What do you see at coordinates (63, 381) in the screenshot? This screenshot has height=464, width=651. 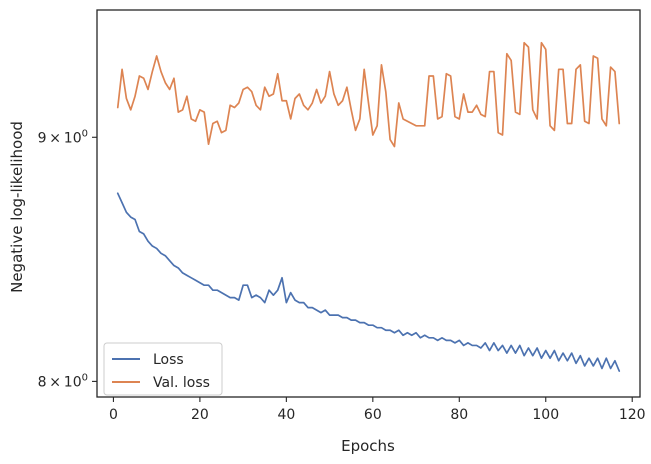 I see `y-tick-label: 8 × 100` at bounding box center [63, 381].